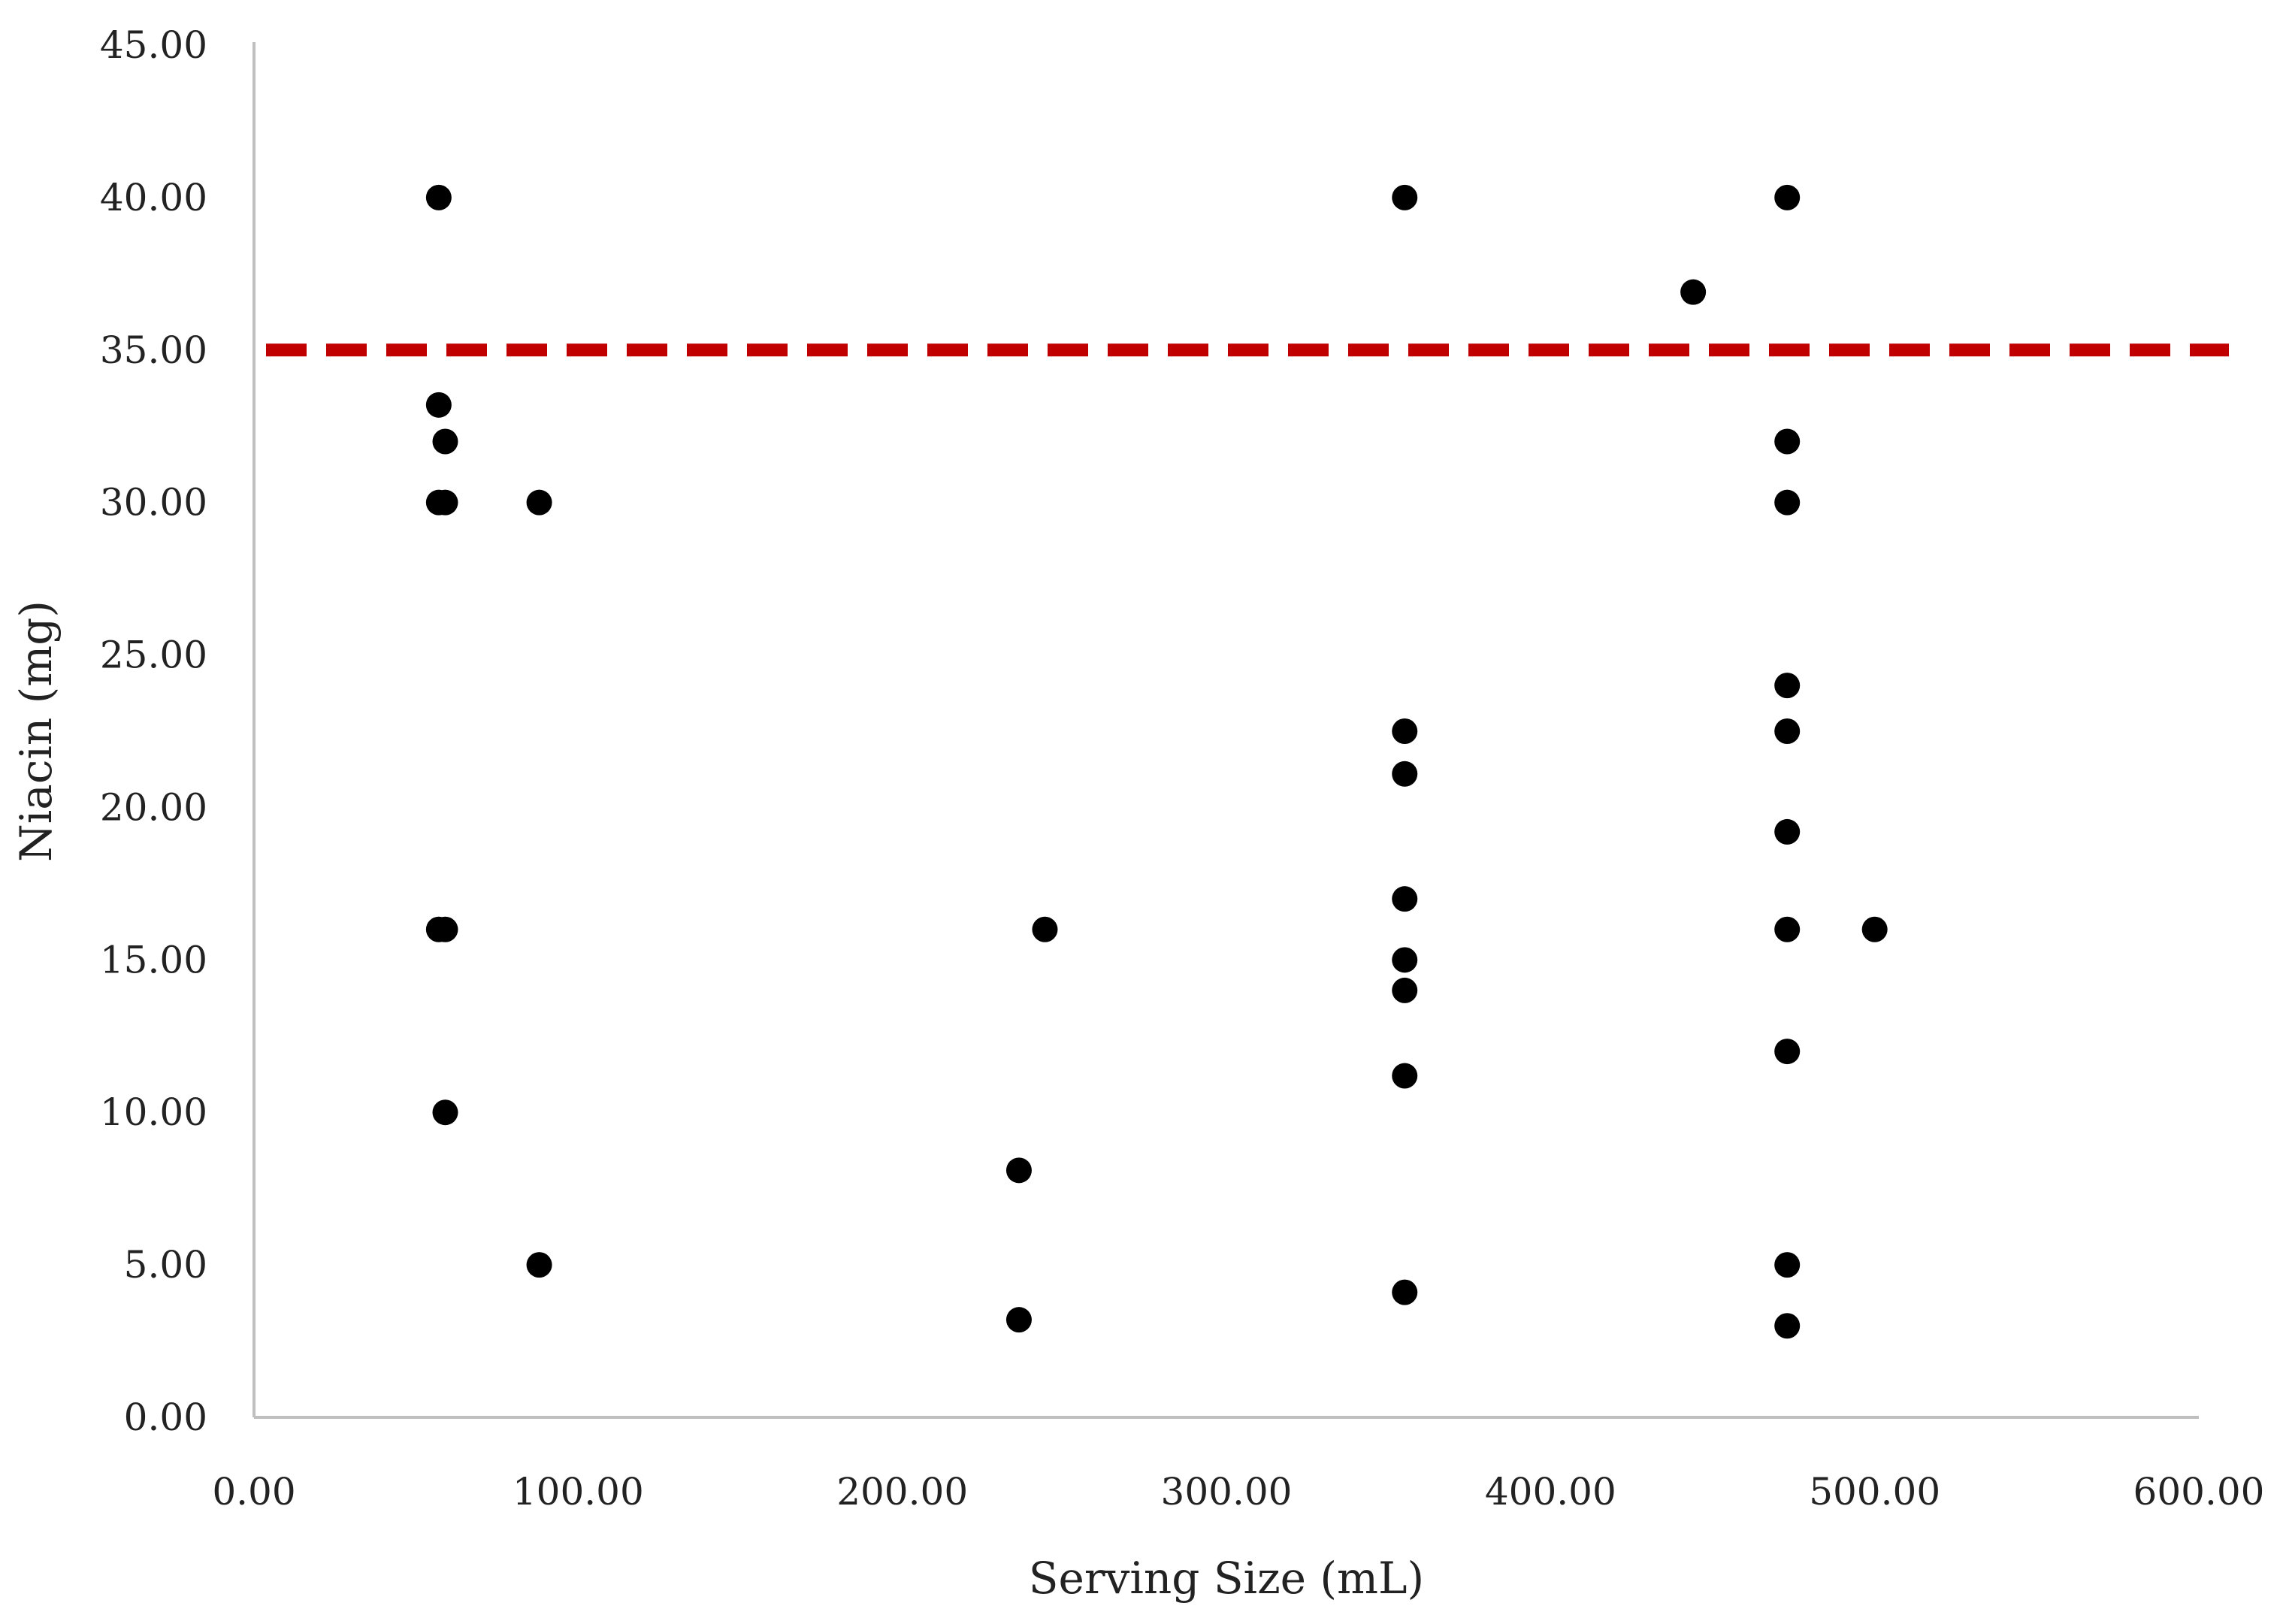 Image resolution: width=2280 pixels, height=1624 pixels. I want to click on y-tick-label: 25.00, so click(153, 655).